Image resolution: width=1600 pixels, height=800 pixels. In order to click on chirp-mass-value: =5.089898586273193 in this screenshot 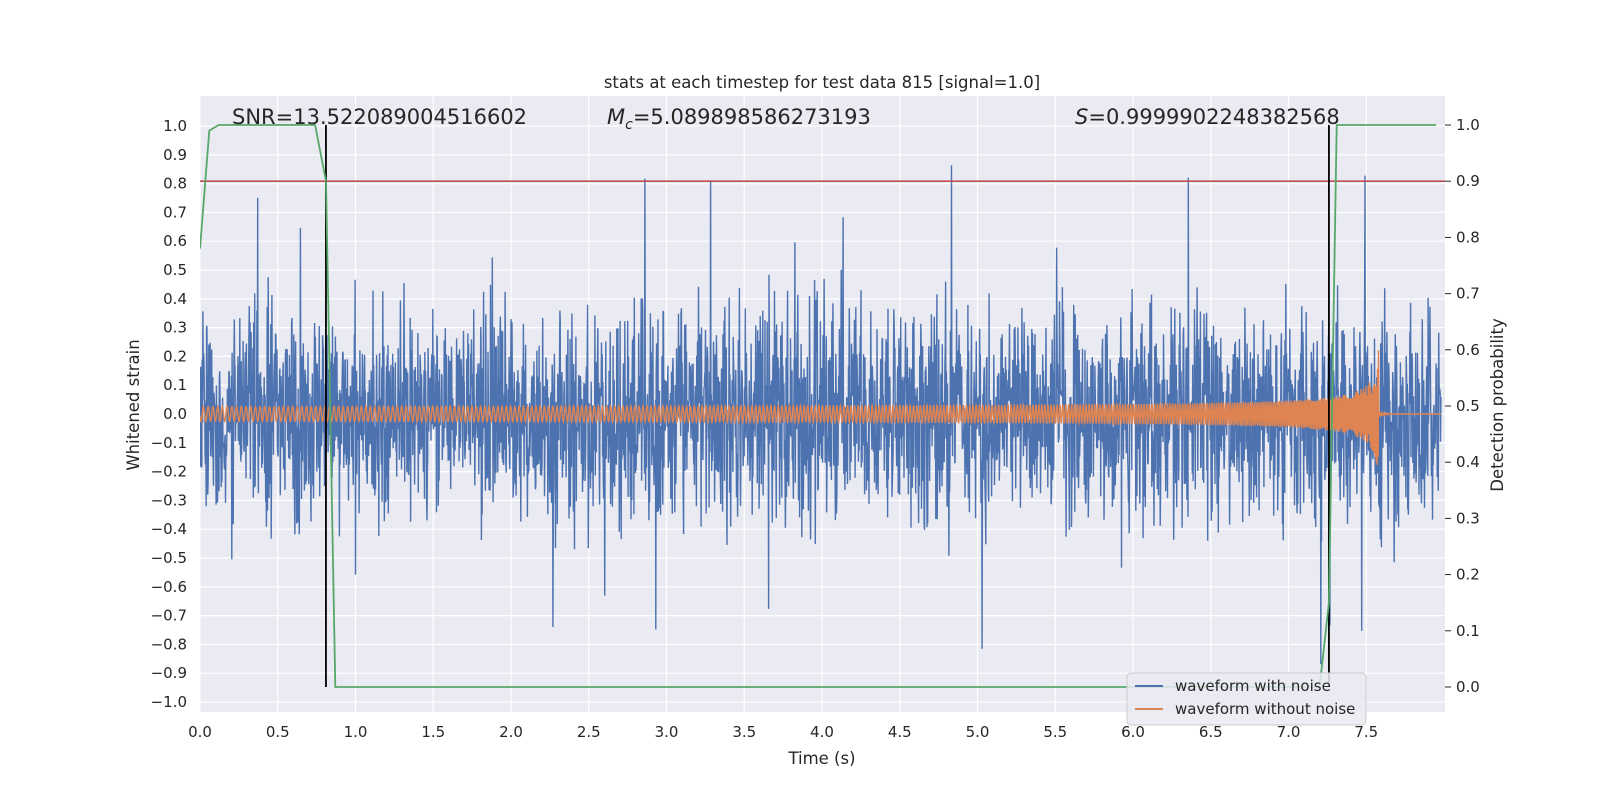, I will do `click(752, 117)`.